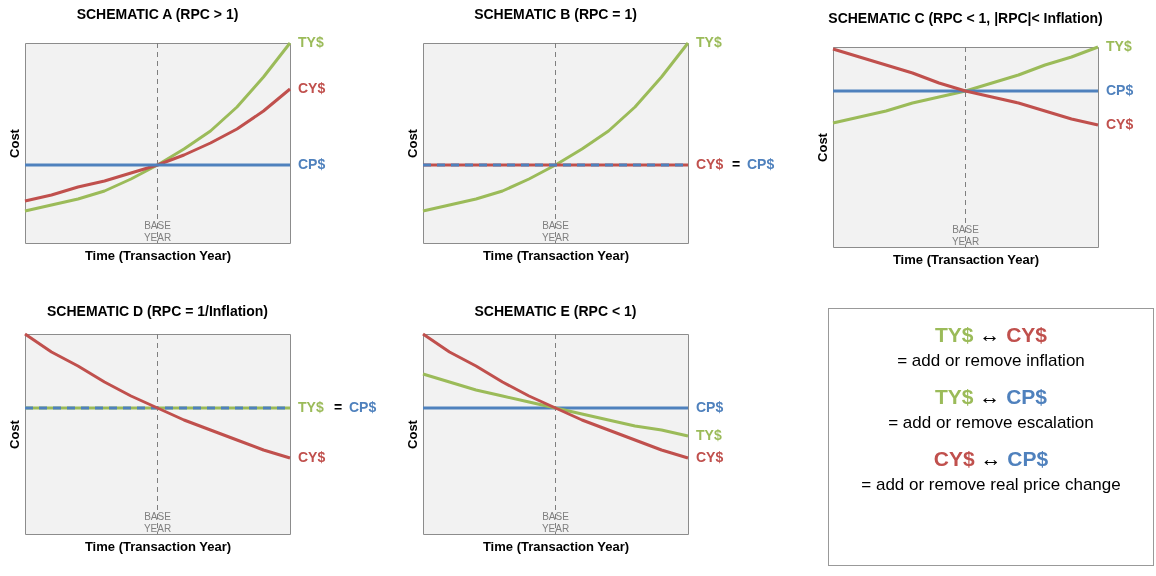 This screenshot has height=576, width=1156. I want to click on chart-title: SCHEMATIC D (RPC = 1/Inflation), so click(157, 310).